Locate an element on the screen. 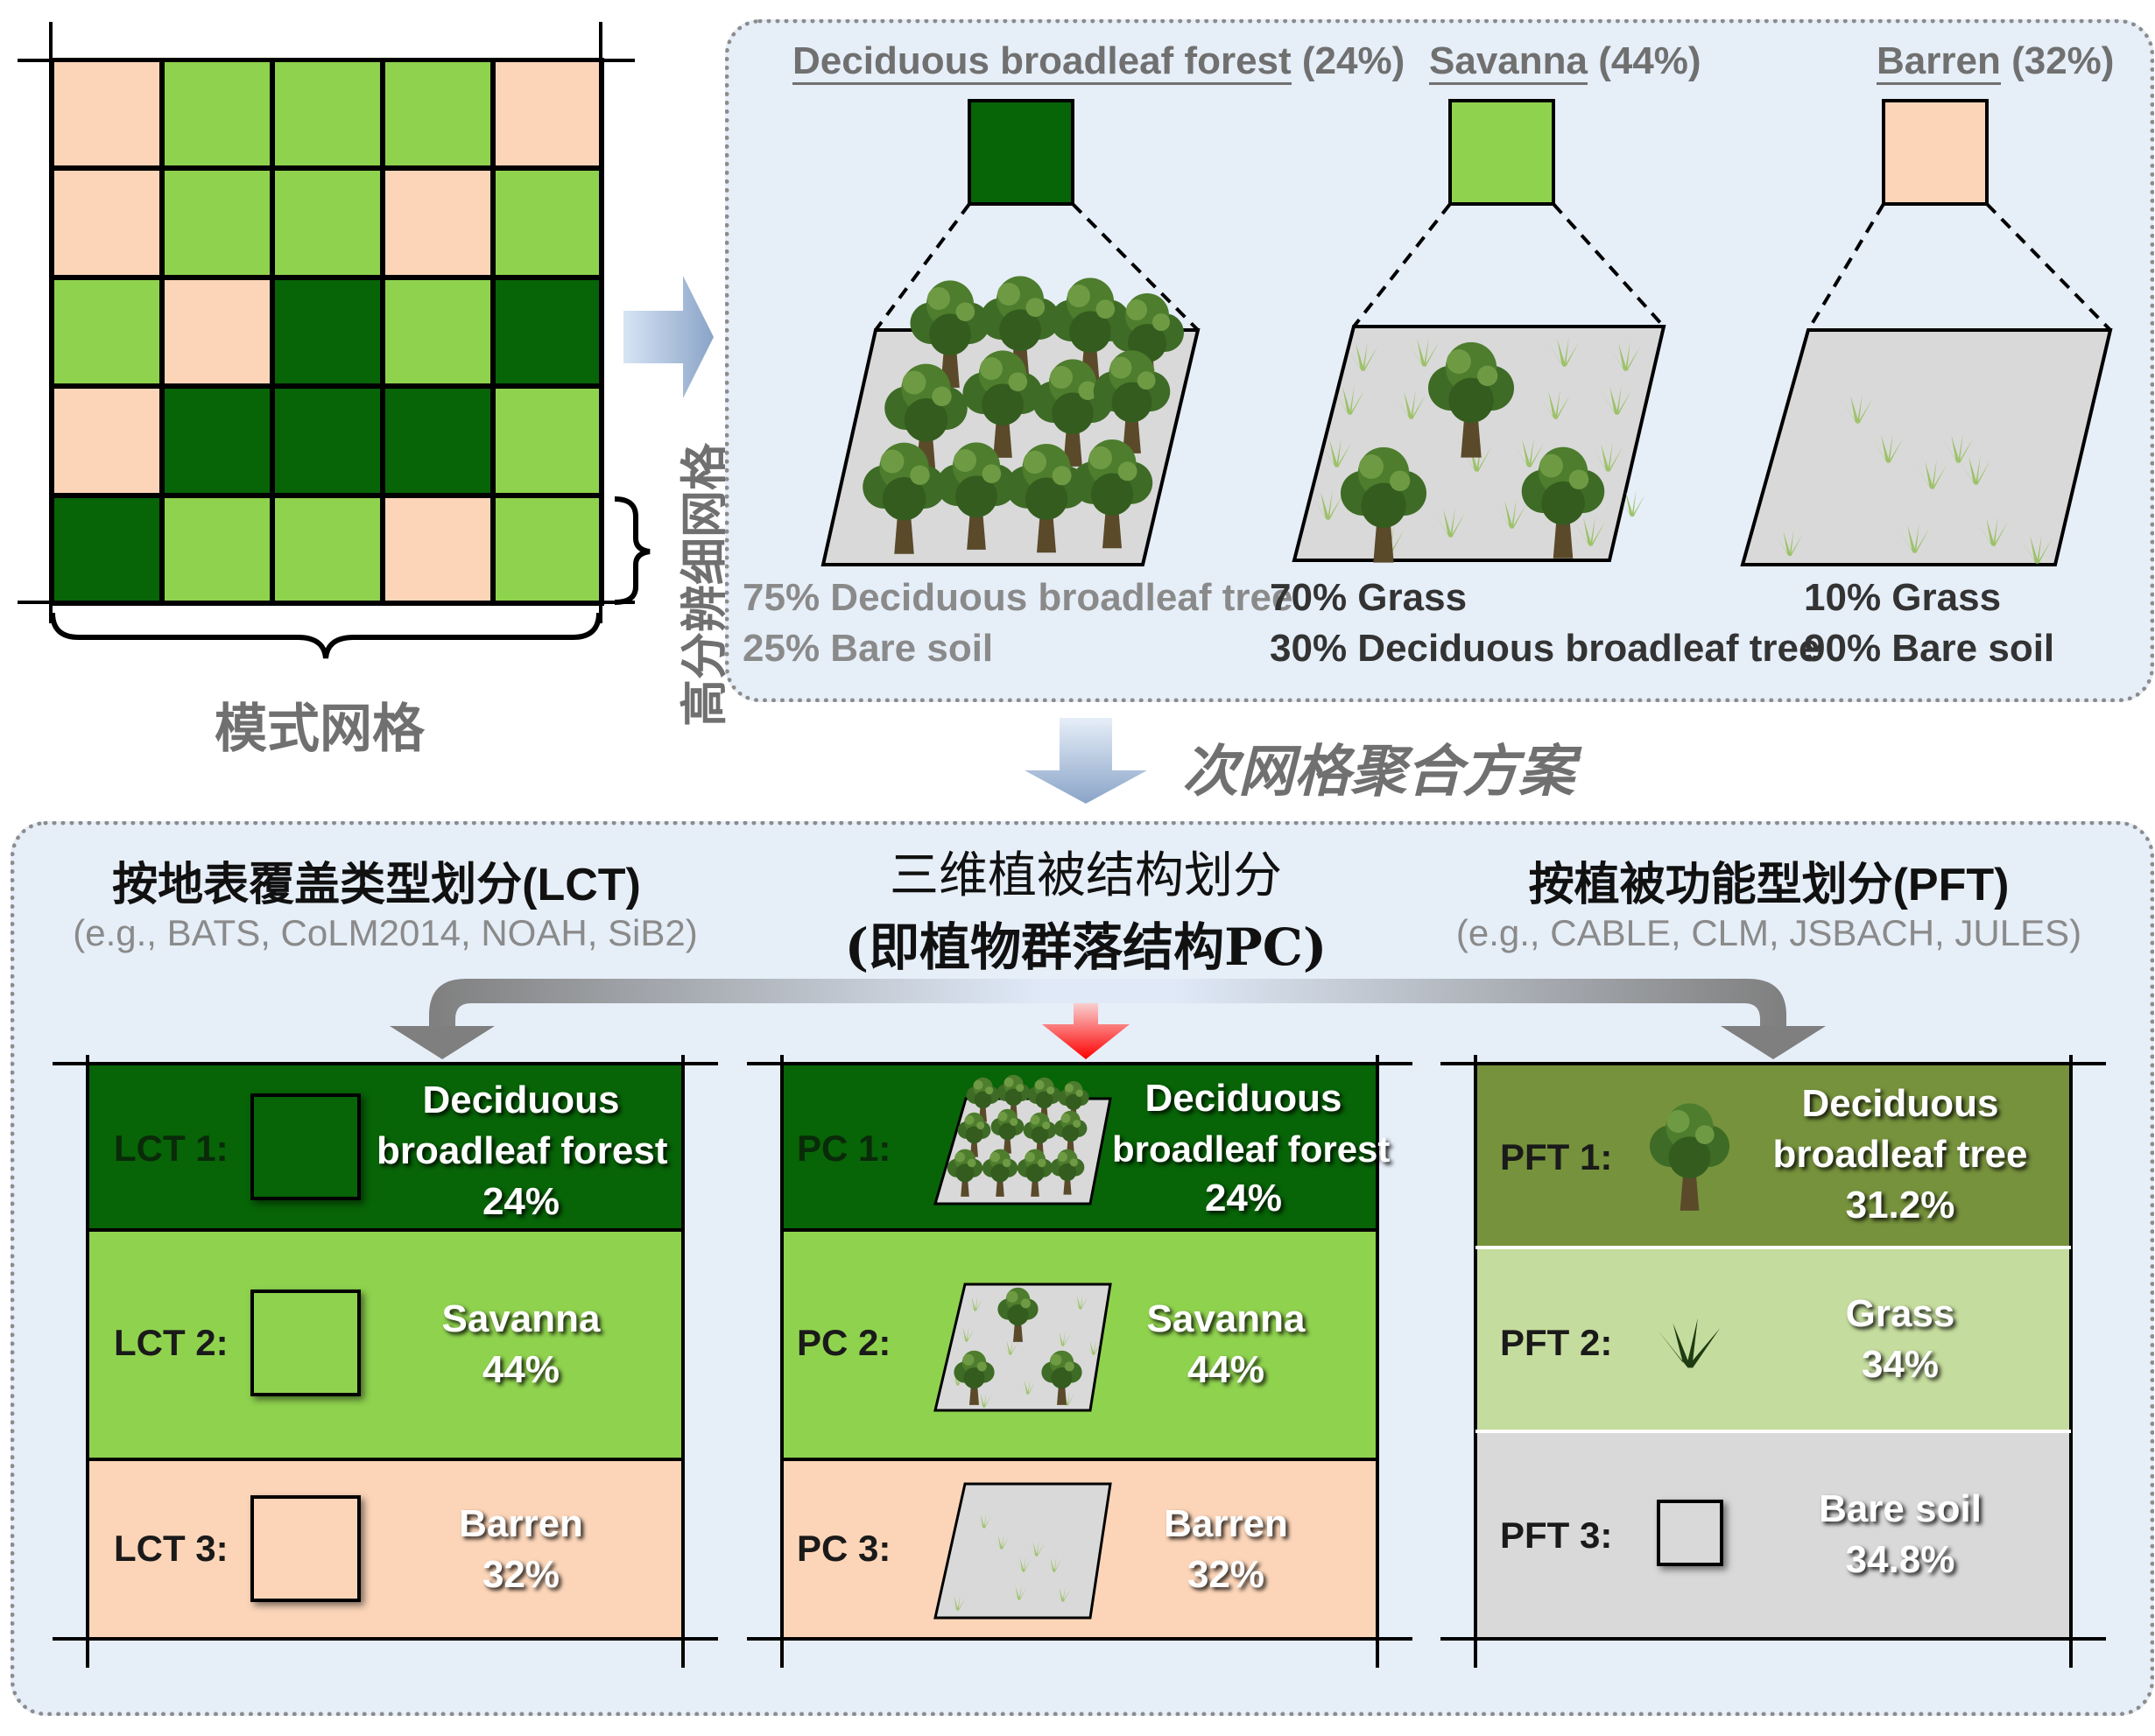 The height and width of the screenshot is (1736, 2155). fine-type-1-pct: (24%) is located at coordinates (1348, 60).